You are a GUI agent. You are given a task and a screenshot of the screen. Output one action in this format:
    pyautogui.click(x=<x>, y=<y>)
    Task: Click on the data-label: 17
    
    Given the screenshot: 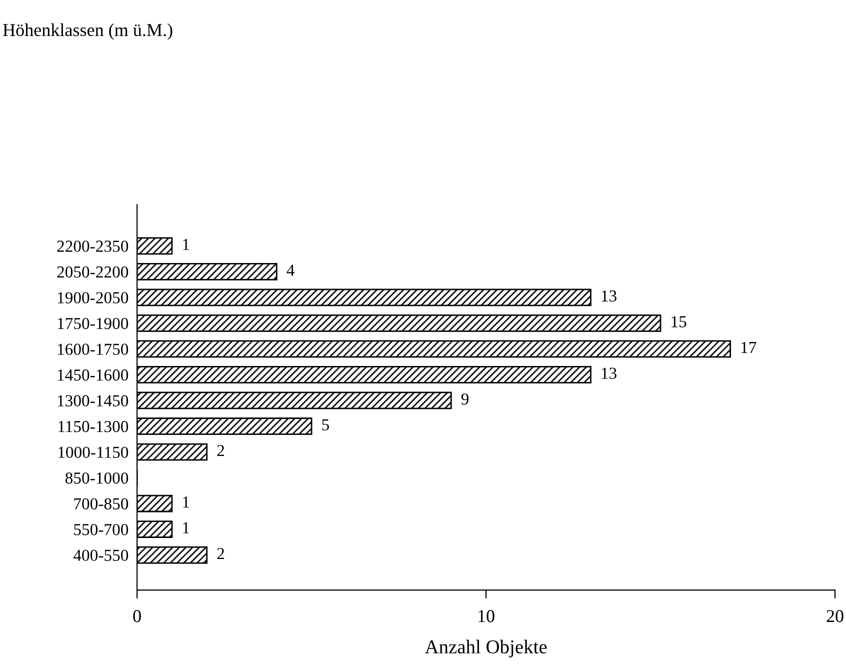 What is the action you would take?
    pyautogui.click(x=749, y=347)
    